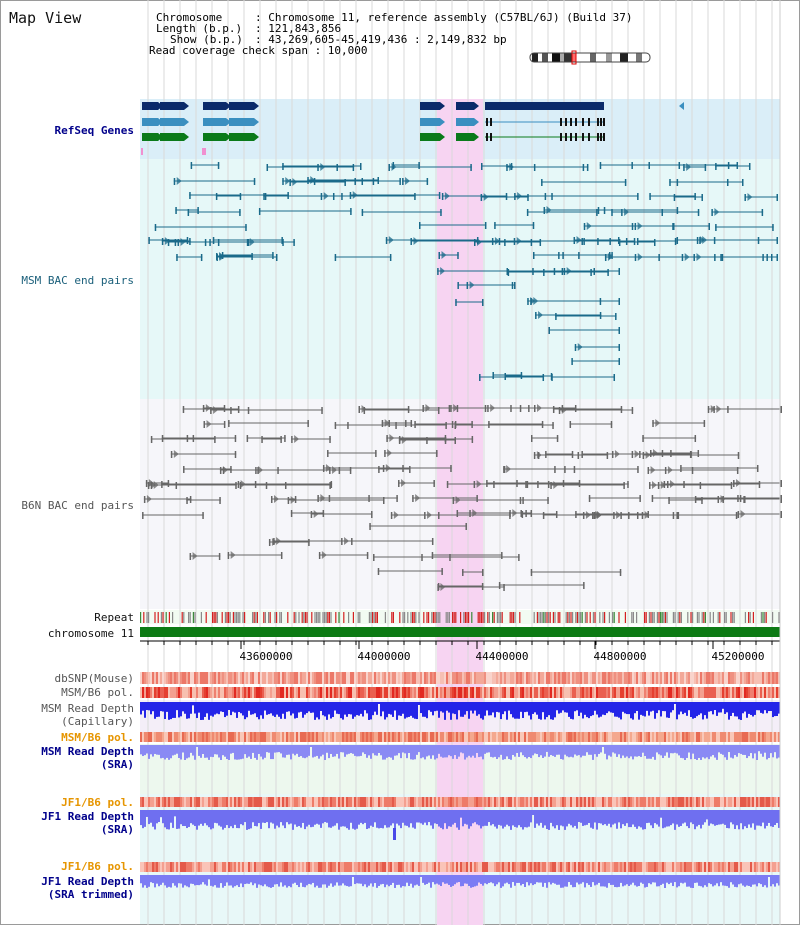 This screenshot has height=925, width=800. I want to click on track-label-jf1-b6-pol-2: JF1/B6 pol., so click(97, 866).